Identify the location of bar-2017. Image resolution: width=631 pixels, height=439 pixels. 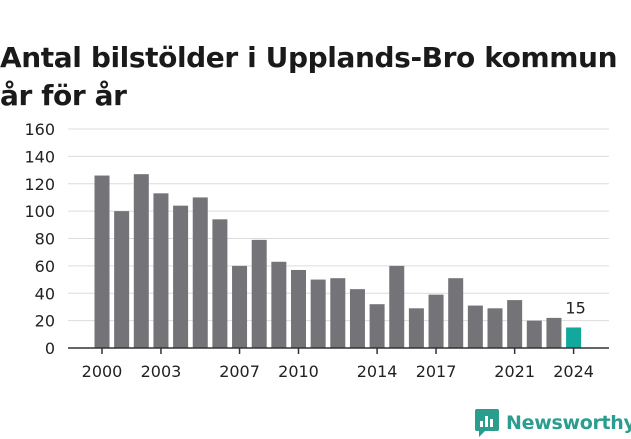
(436, 321).